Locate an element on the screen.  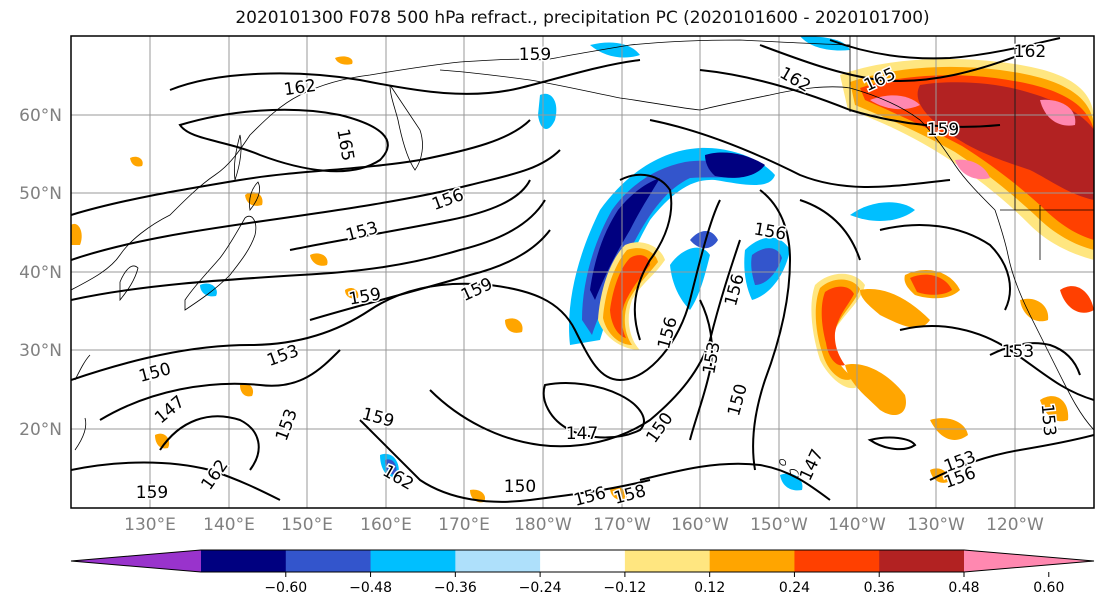
colorbar-tick-label: −0.48 is located at coordinates (370, 588).